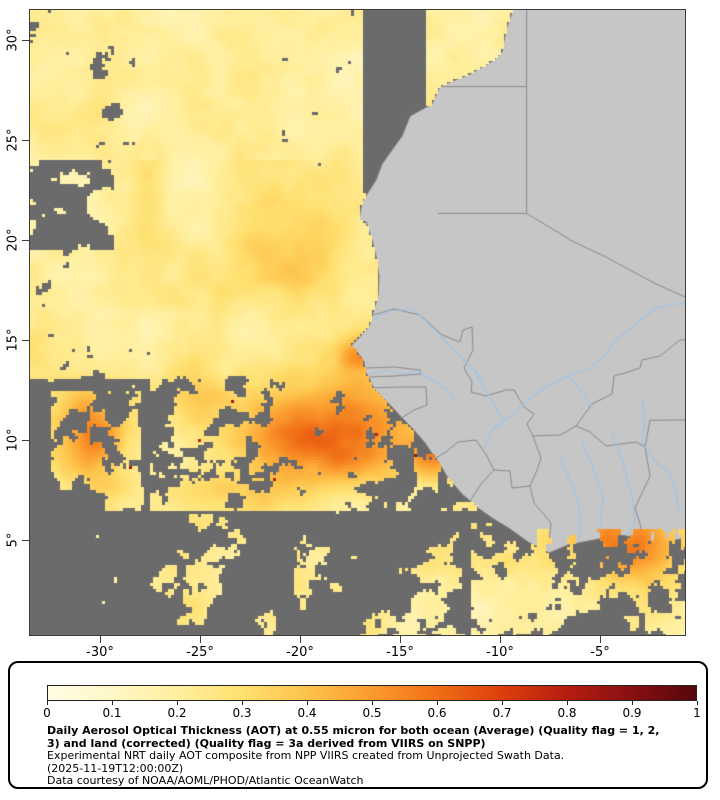 The width and height of the screenshot is (720, 800). I want to click on lon-tick-label: -15°, so click(400, 652).